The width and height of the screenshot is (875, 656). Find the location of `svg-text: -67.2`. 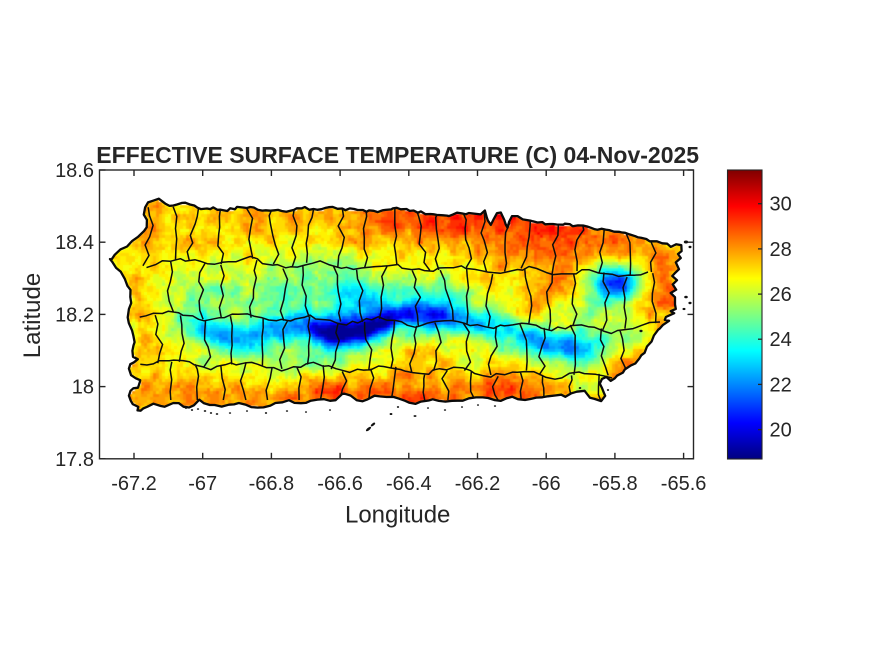

svg-text: -67.2 is located at coordinates (134, 484).